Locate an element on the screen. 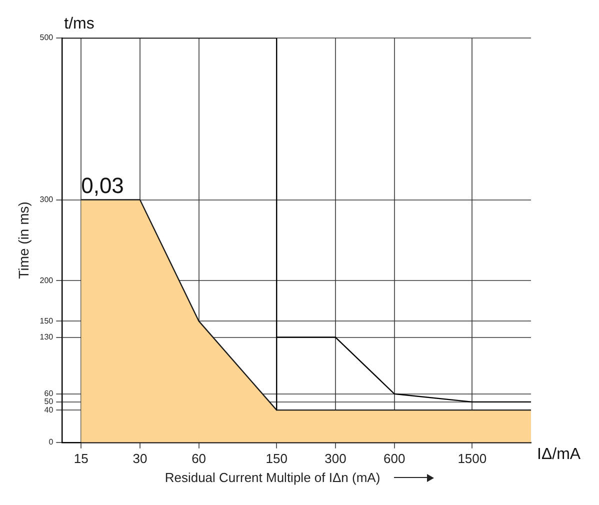 The width and height of the screenshot is (599, 505). x-tick-label: 150 is located at coordinates (277, 458).